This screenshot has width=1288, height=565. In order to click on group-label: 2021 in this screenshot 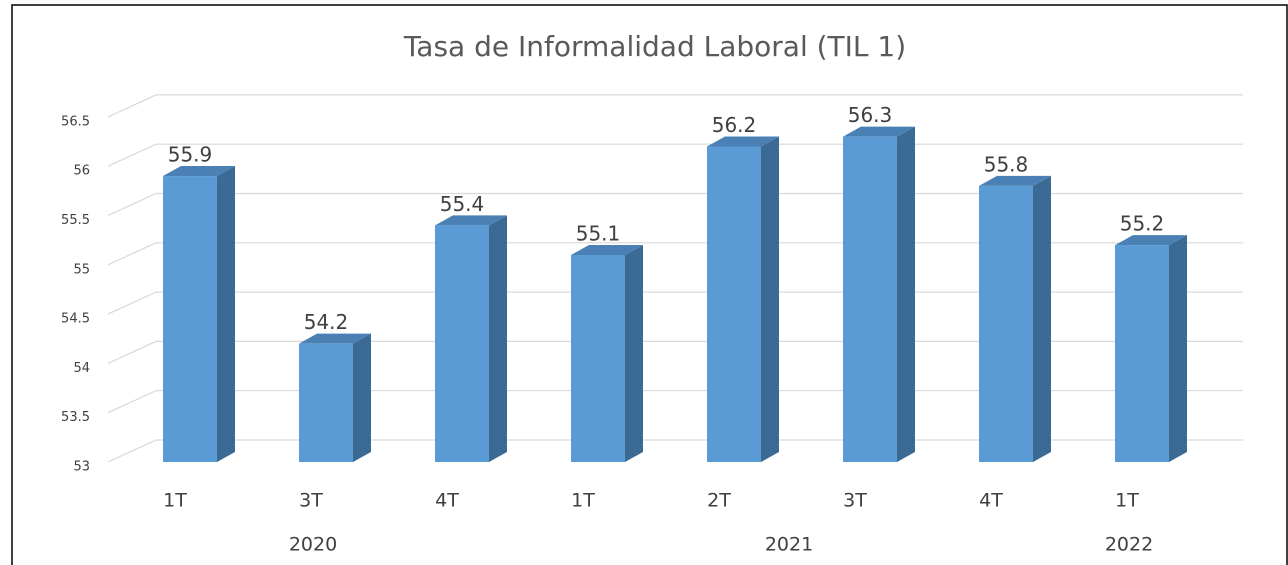, I will do `click(789, 545)`.